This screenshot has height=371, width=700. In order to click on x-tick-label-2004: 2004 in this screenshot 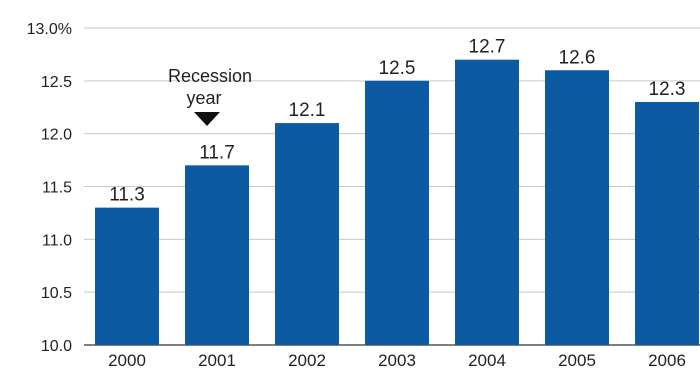, I will do `click(487, 360)`.